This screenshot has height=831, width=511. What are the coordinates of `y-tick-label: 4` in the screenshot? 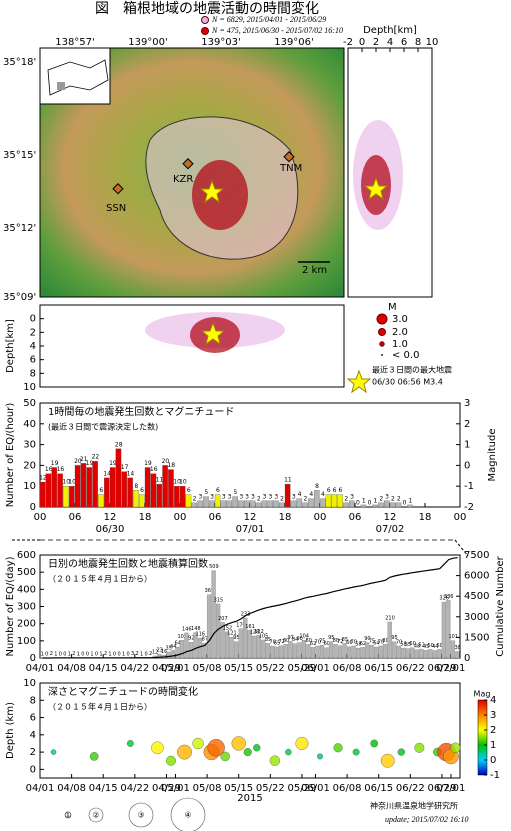 It's located at (33, 735).